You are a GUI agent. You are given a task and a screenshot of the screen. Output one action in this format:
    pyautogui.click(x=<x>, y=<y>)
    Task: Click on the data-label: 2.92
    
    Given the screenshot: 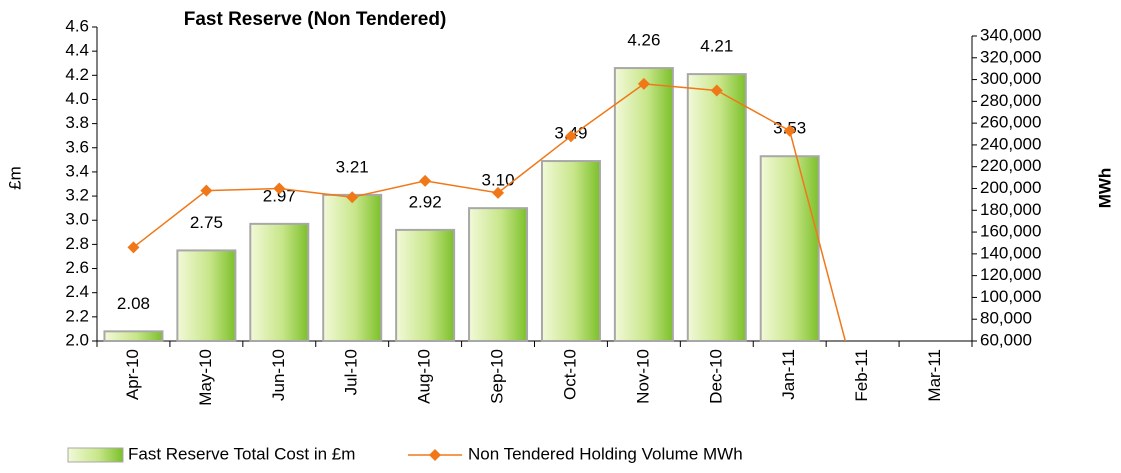 What is the action you would take?
    pyautogui.click(x=425, y=201)
    